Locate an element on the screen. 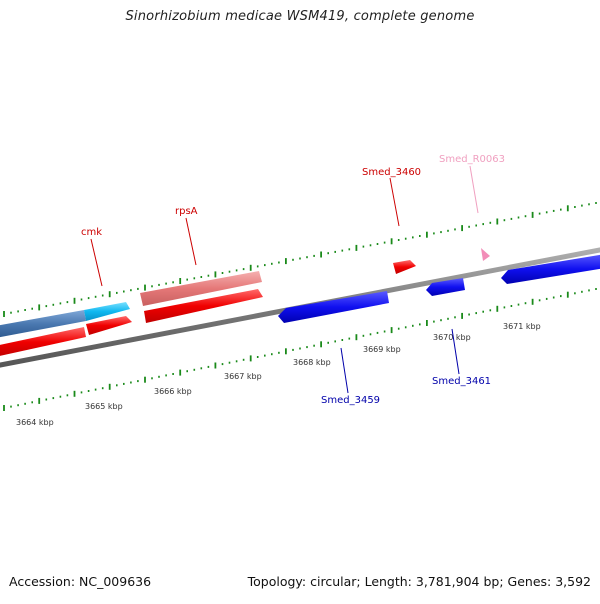  gene-Smed-R0063 is located at coordinates (485, 254).